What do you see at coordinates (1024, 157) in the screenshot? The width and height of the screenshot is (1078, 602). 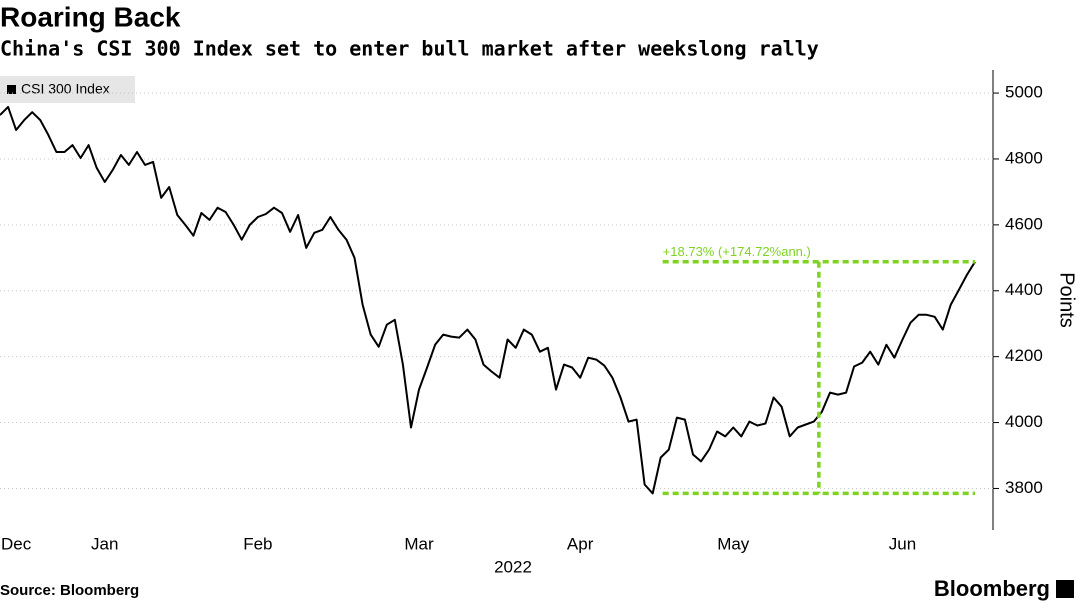 I see `y-tick-label: 4800` at bounding box center [1024, 157].